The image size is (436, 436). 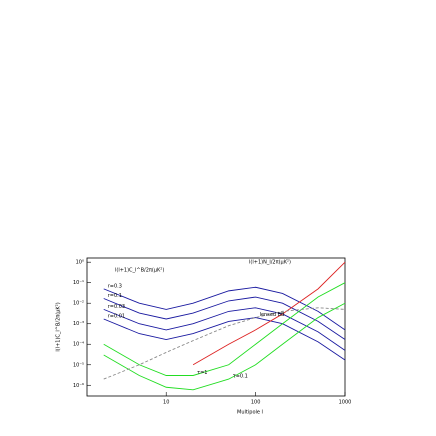 I want to click on y-tick-label: 10⁻⁶, so click(x=78, y=386).